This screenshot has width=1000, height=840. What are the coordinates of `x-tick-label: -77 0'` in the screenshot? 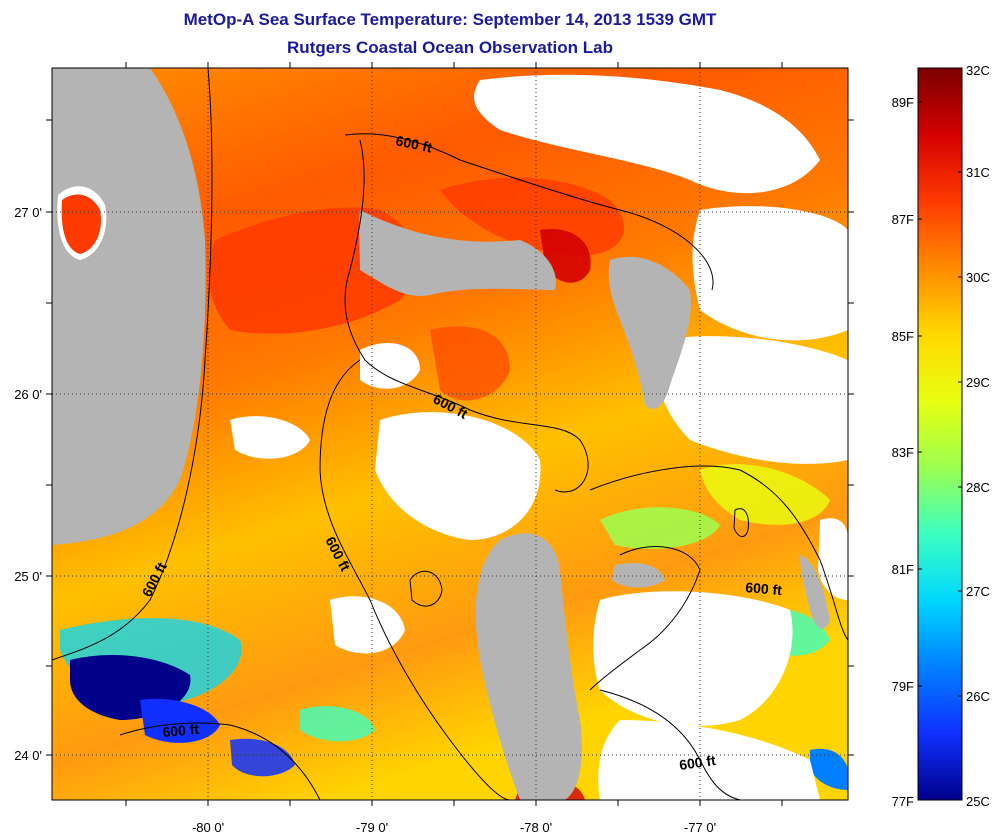 It's located at (700, 827).